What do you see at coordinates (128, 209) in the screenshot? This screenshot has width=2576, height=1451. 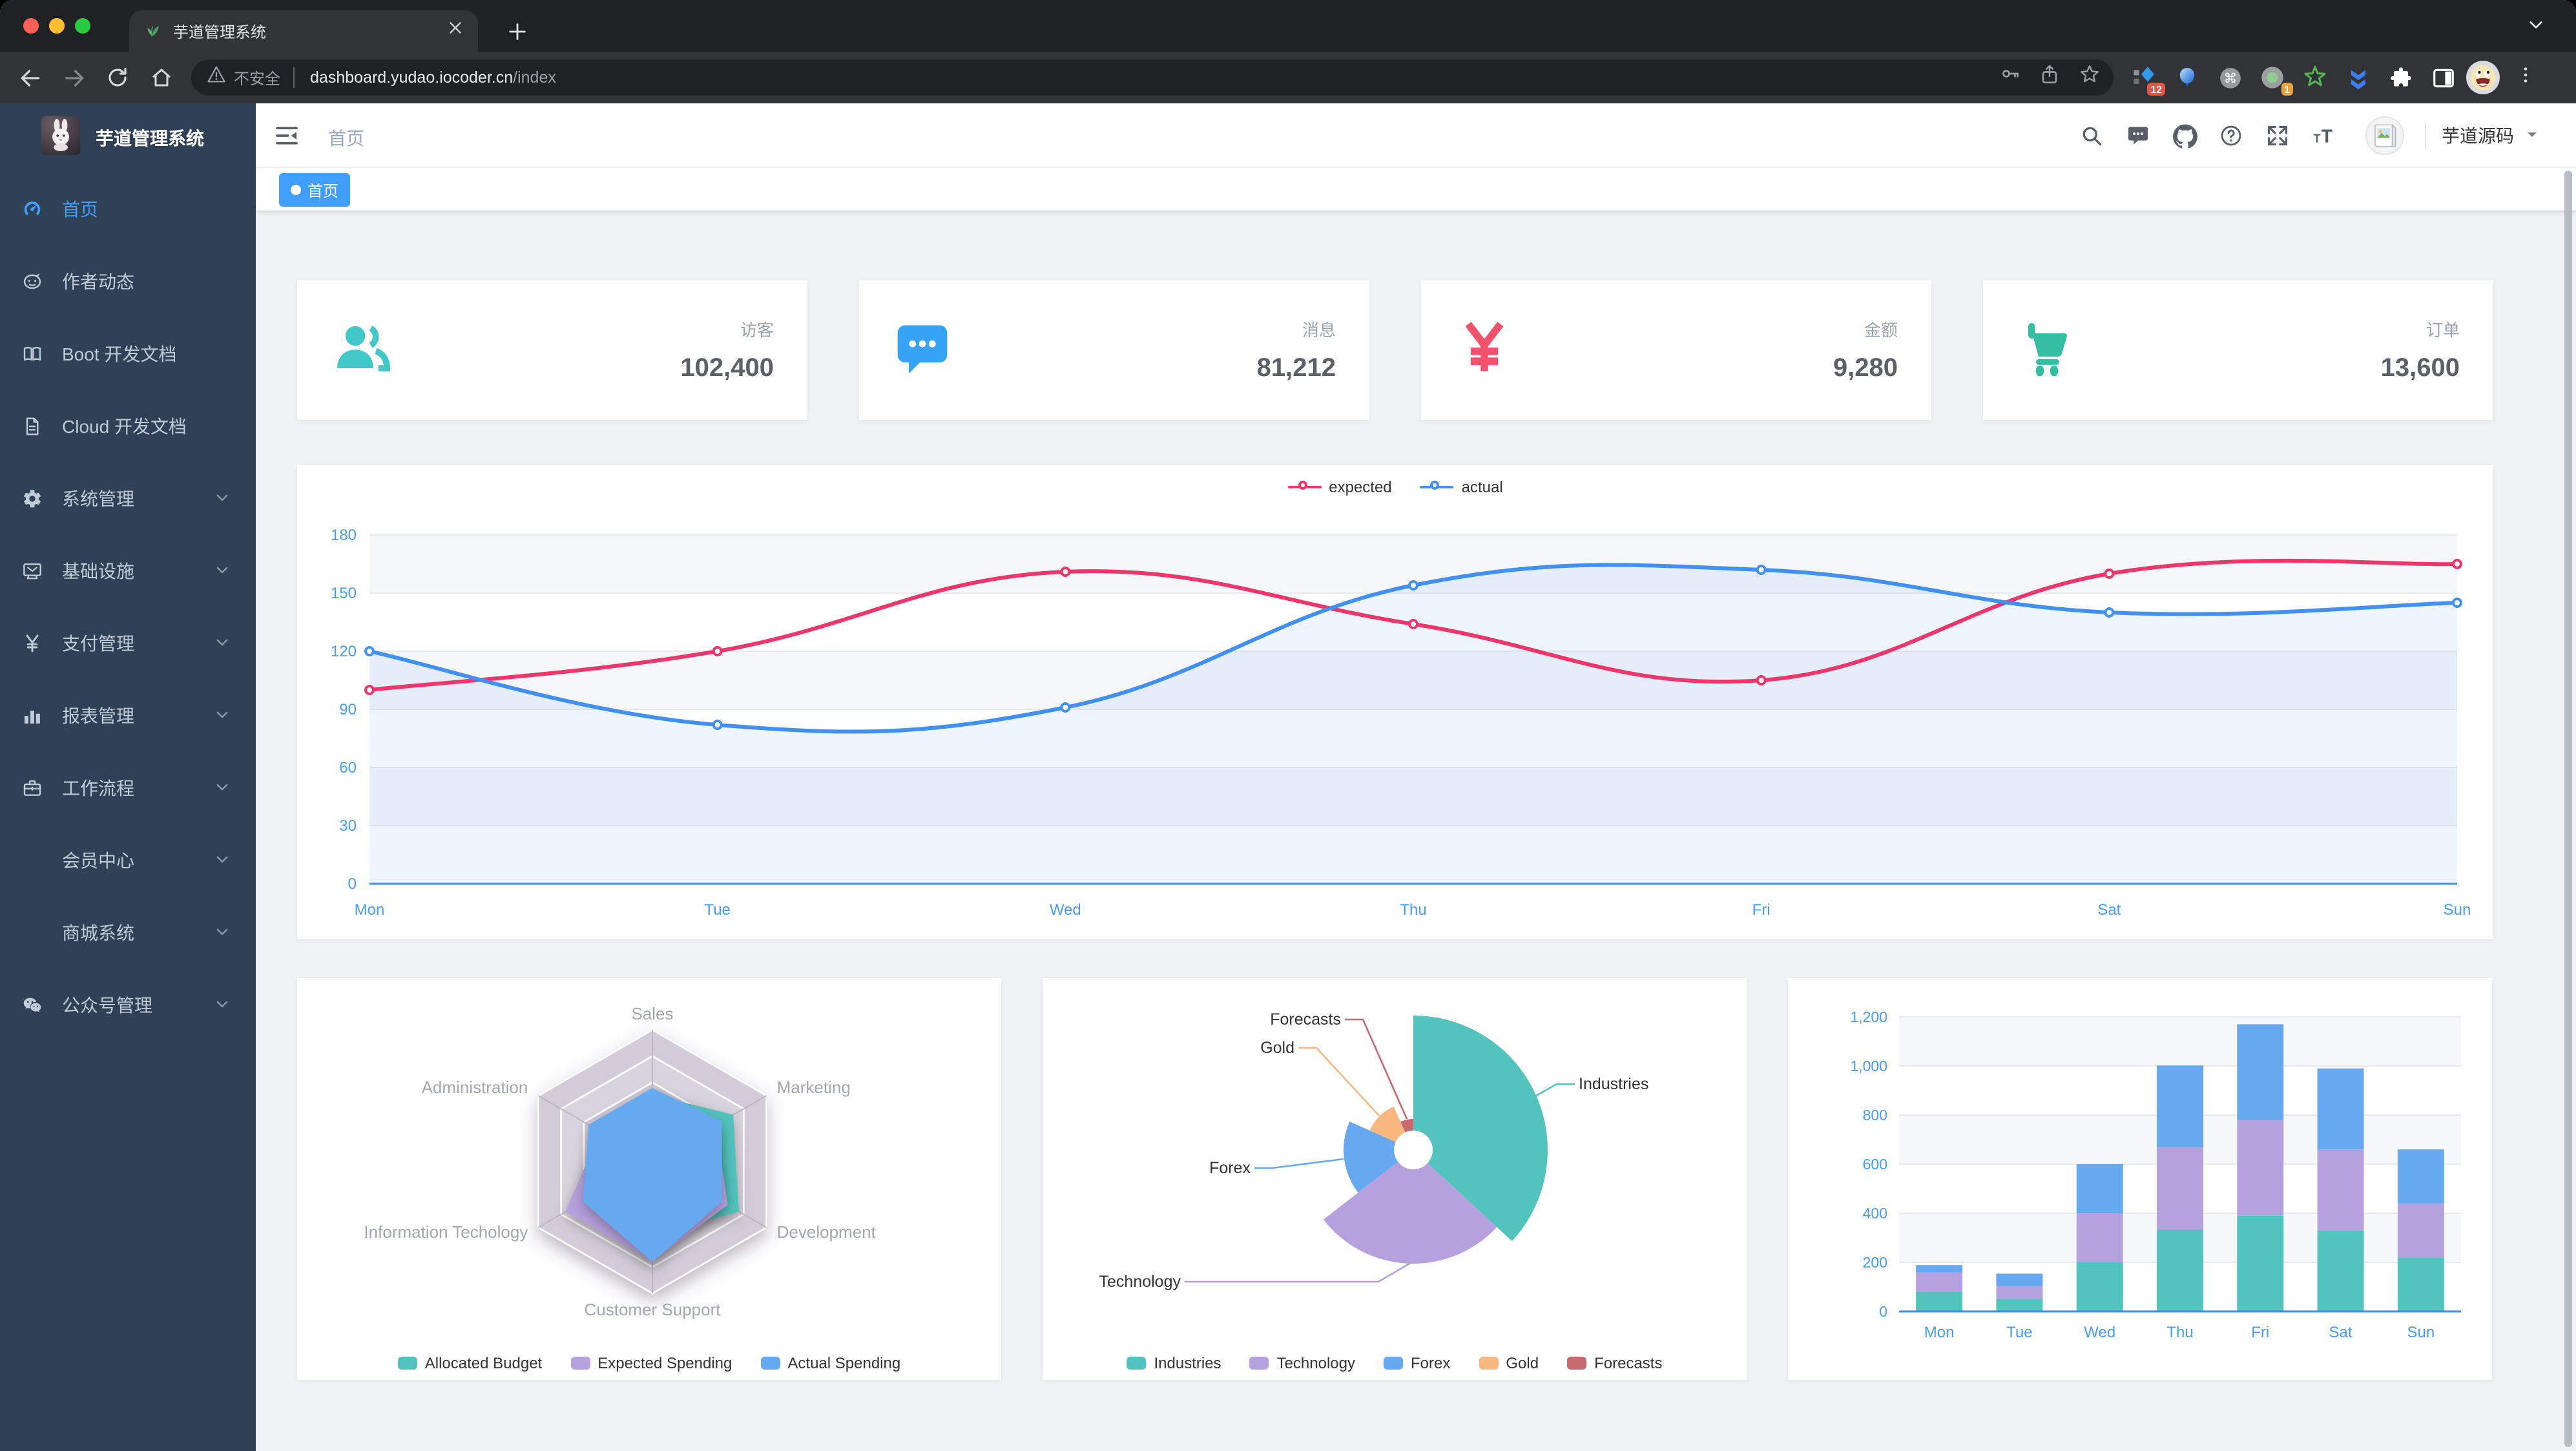 I see `sidebar-item-1: 首页` at bounding box center [128, 209].